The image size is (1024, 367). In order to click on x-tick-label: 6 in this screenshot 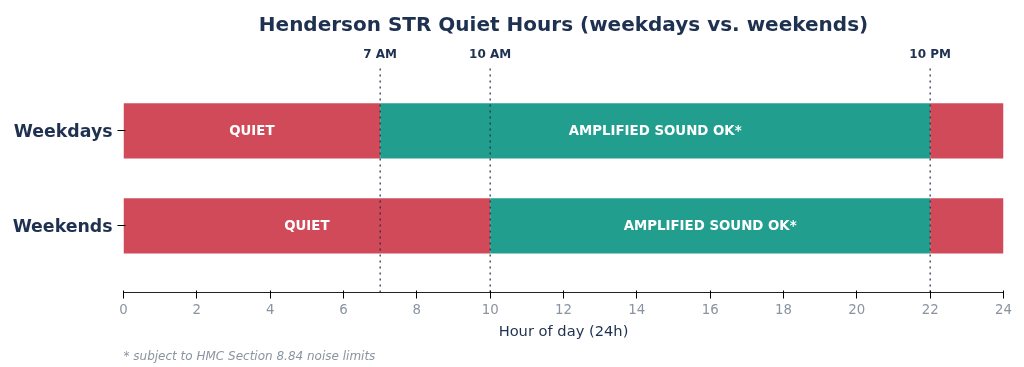, I will do `click(343, 309)`.